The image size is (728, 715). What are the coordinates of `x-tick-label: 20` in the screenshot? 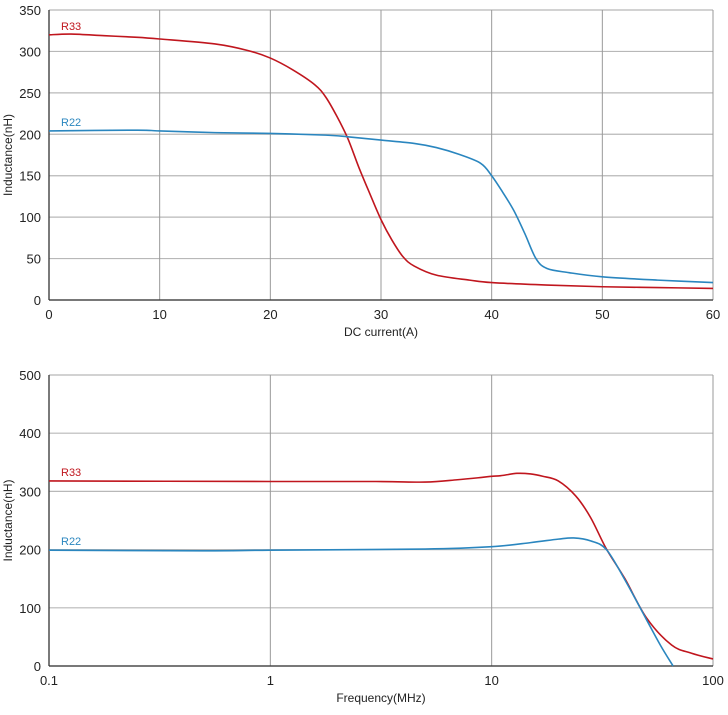 It's located at (270, 314).